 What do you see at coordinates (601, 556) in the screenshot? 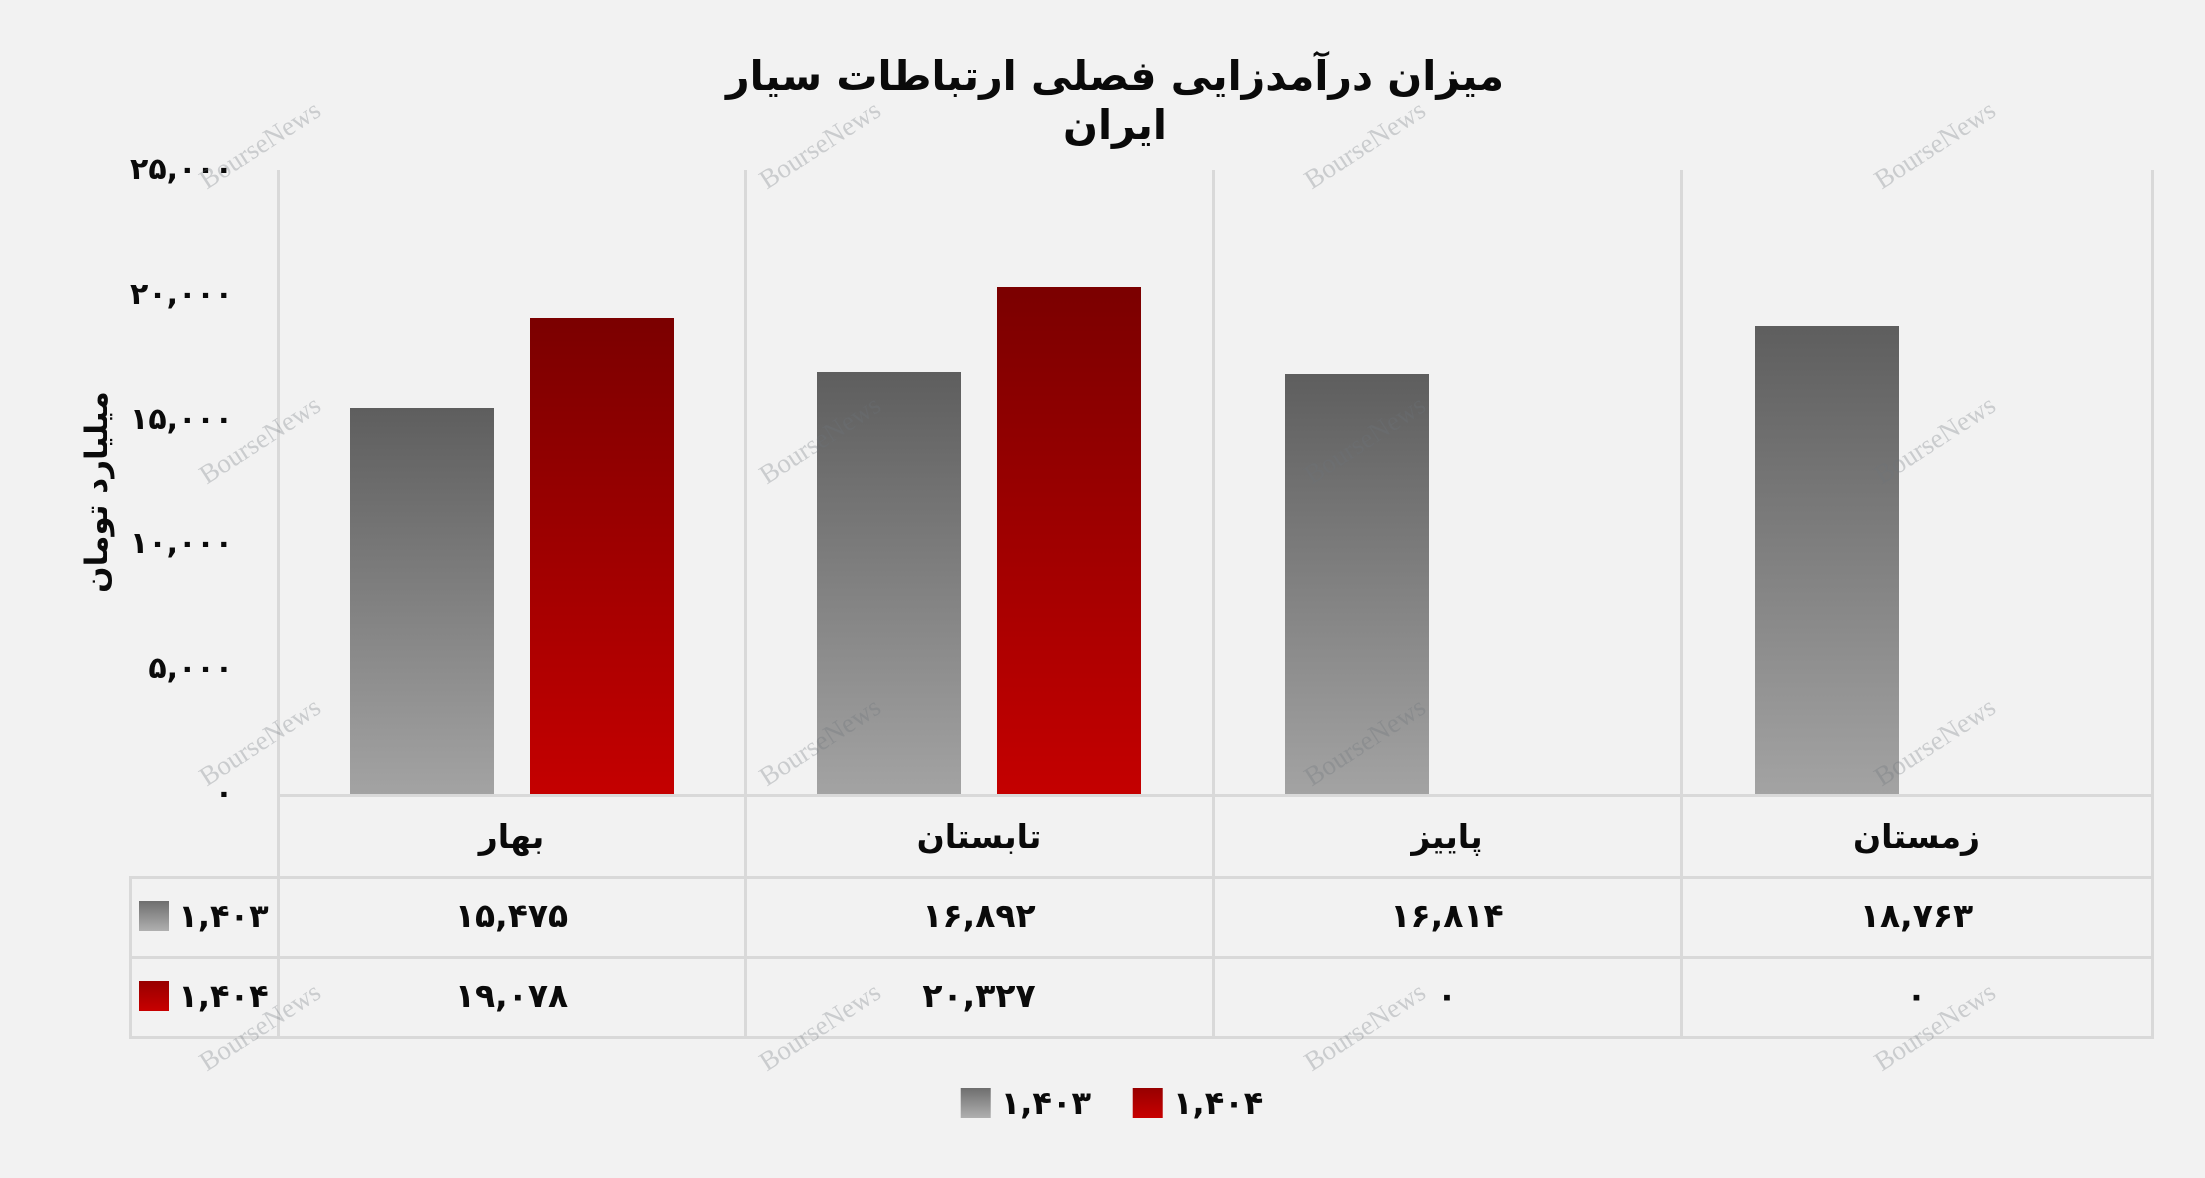
I see `bar-1404-spring` at bounding box center [601, 556].